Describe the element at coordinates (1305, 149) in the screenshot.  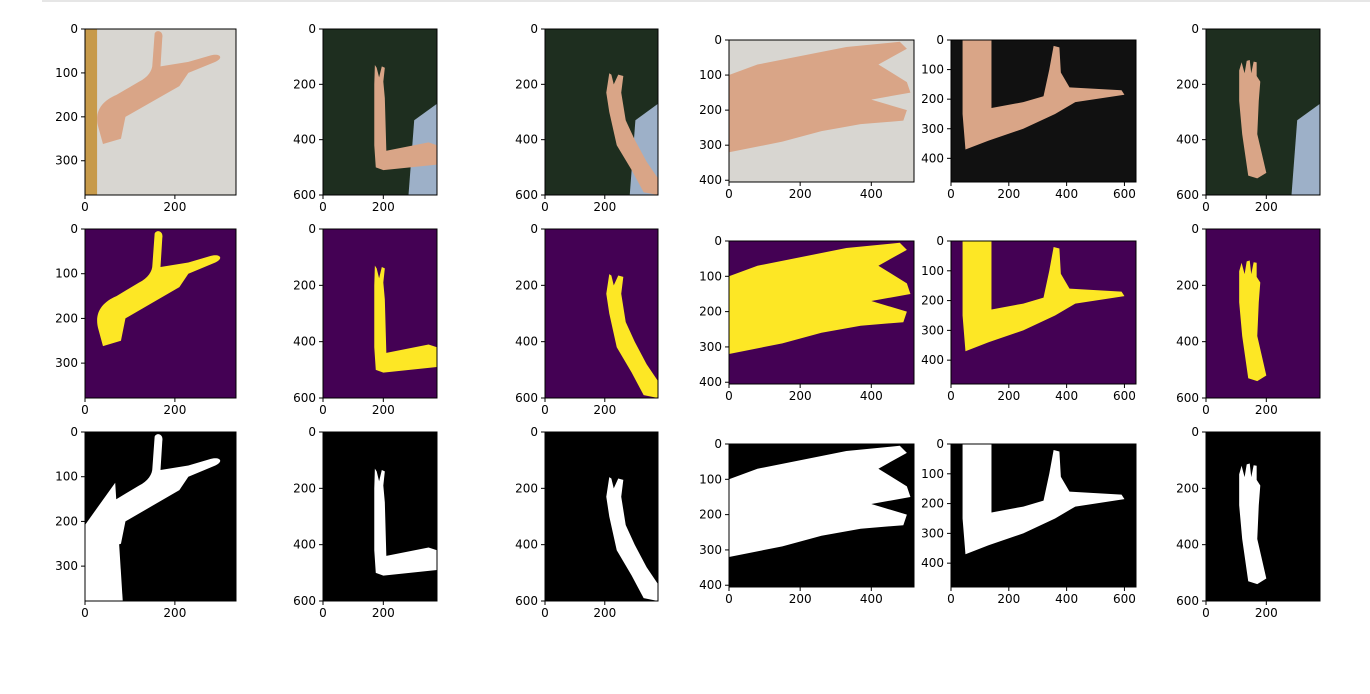
I see `shirt-sleeve` at that location.